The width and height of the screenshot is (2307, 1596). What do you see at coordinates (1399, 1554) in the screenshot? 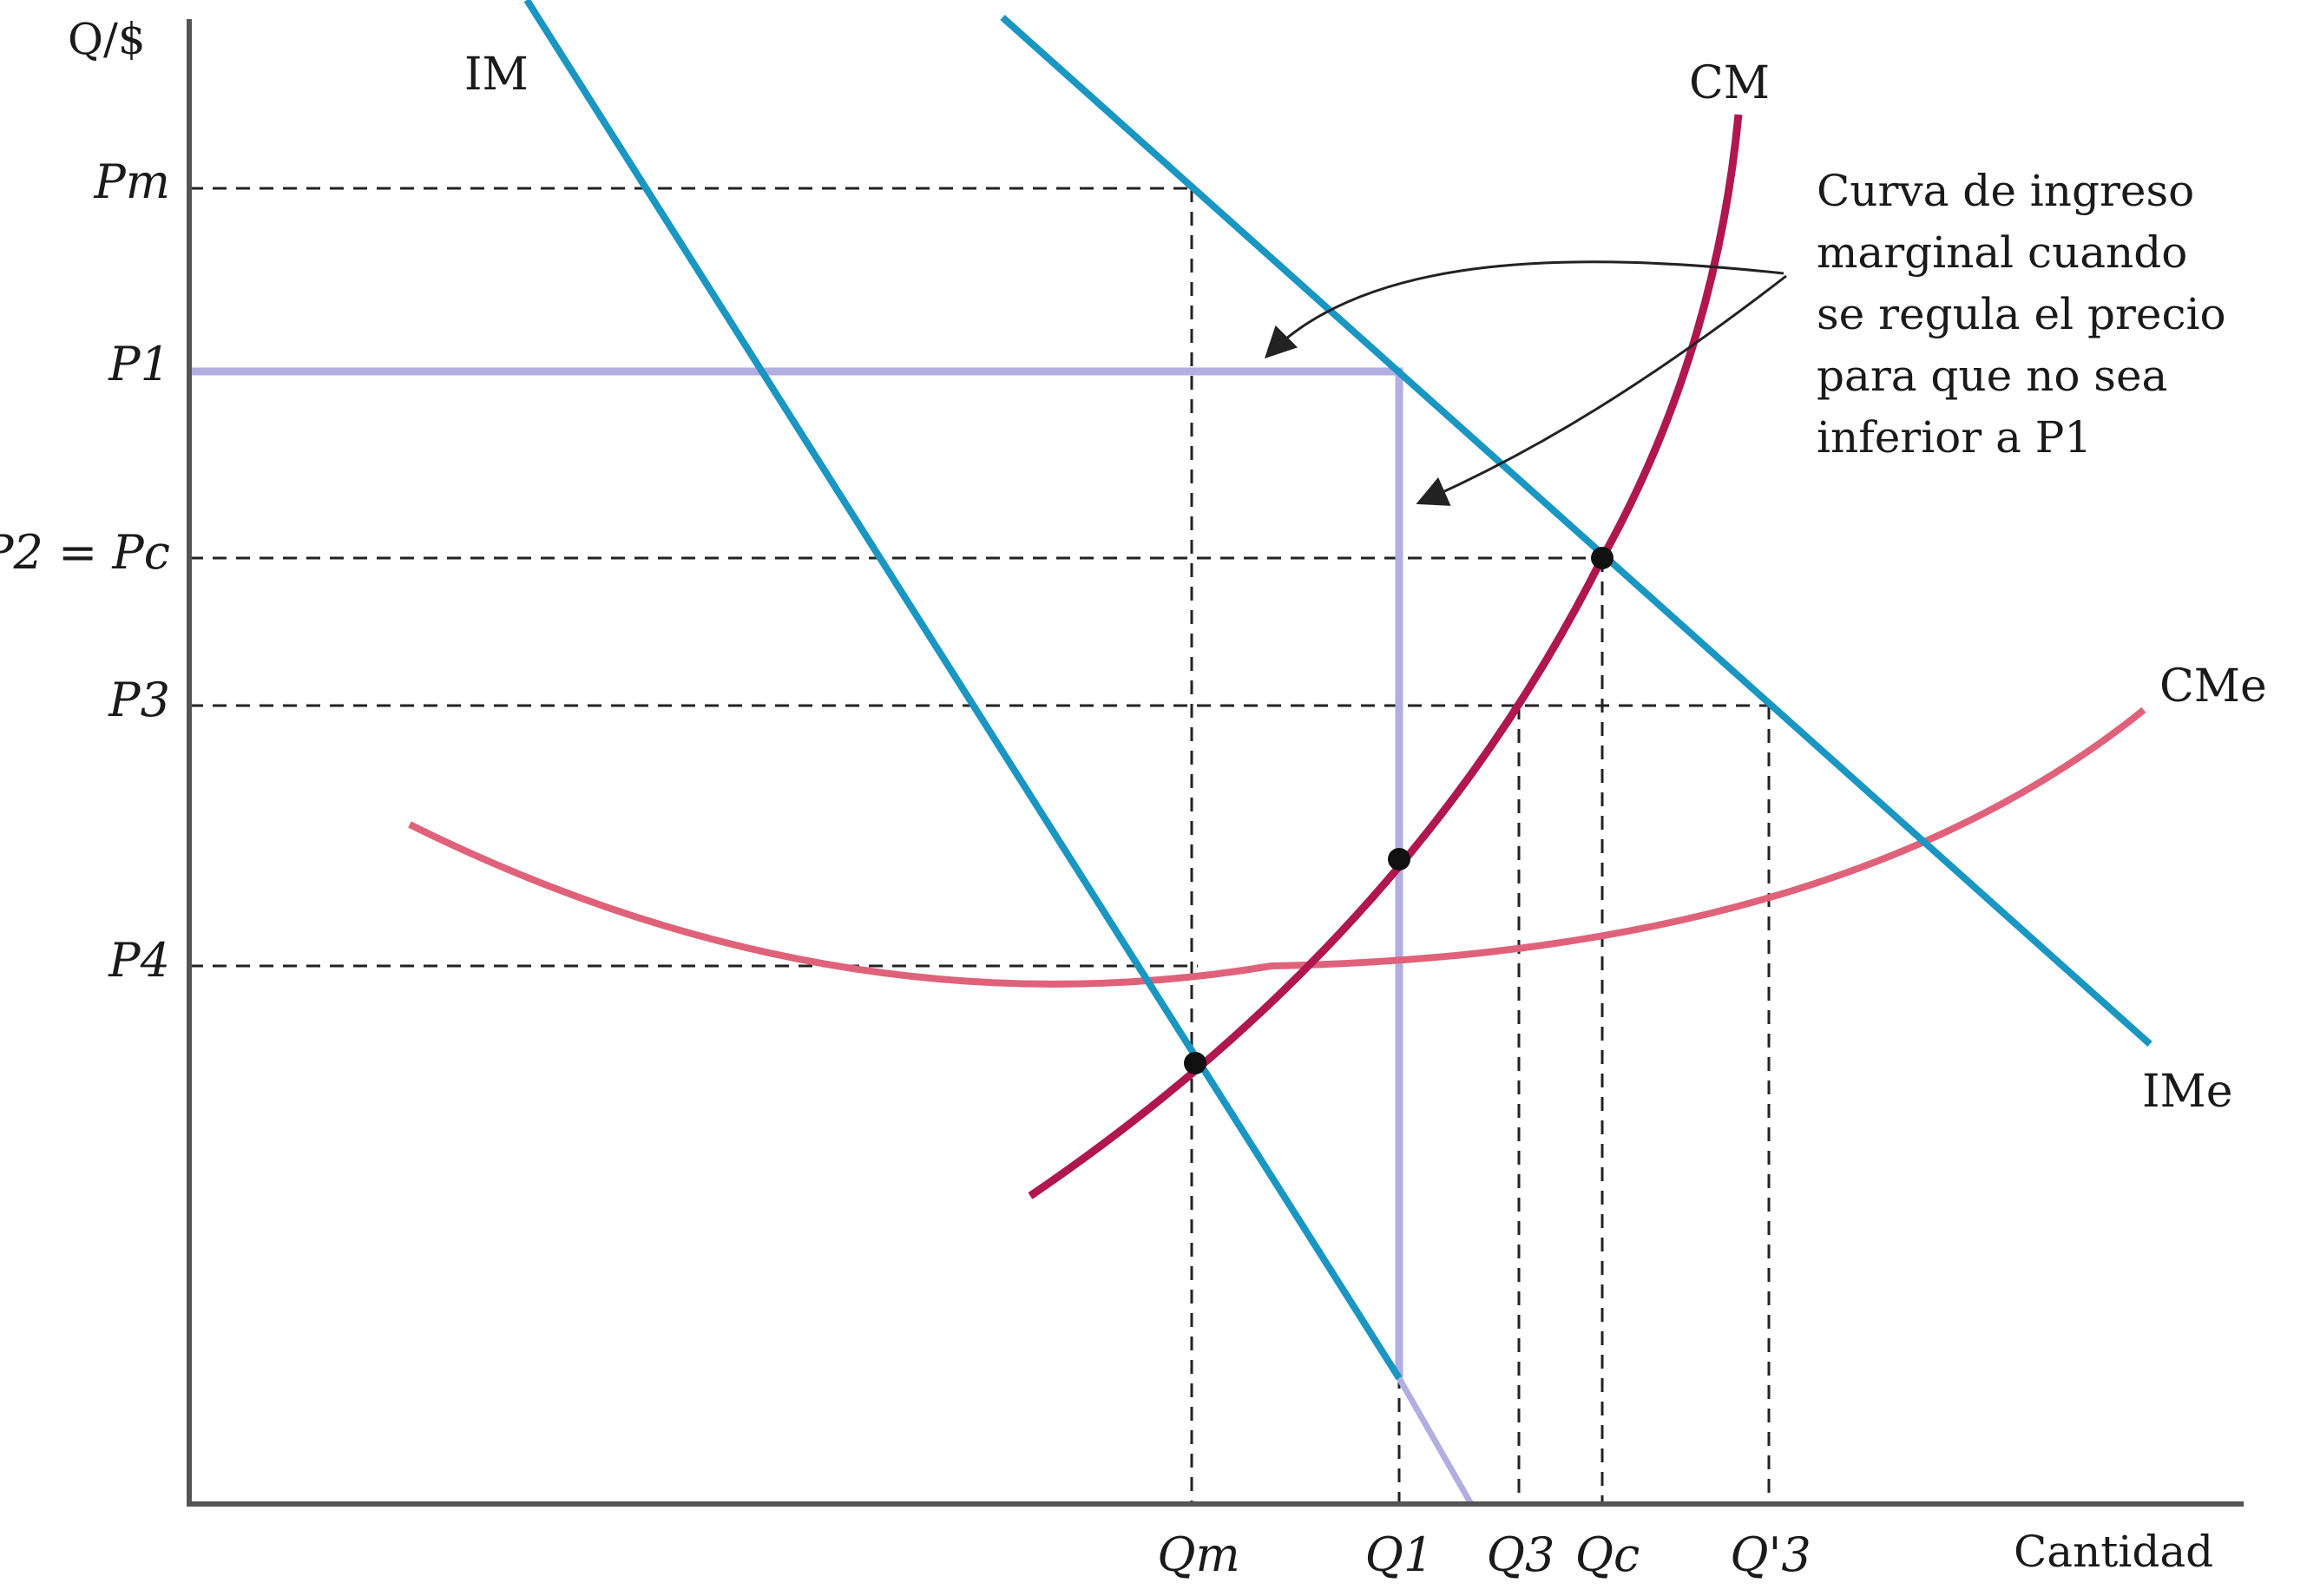
I see `quantity-label-q1: Q1` at bounding box center [1399, 1554].